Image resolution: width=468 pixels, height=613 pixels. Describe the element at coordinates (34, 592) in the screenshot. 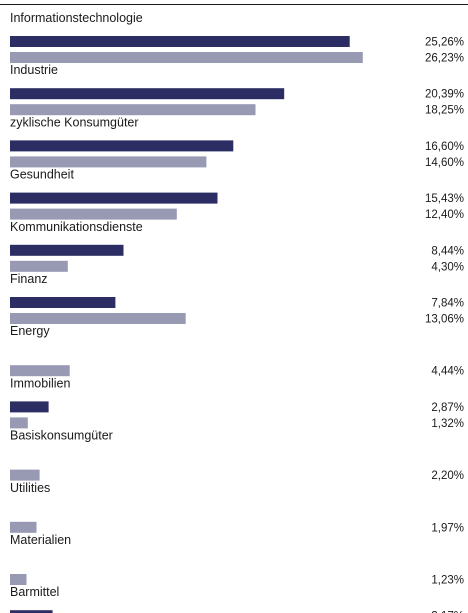

I see `category-label: Barmittel` at that location.